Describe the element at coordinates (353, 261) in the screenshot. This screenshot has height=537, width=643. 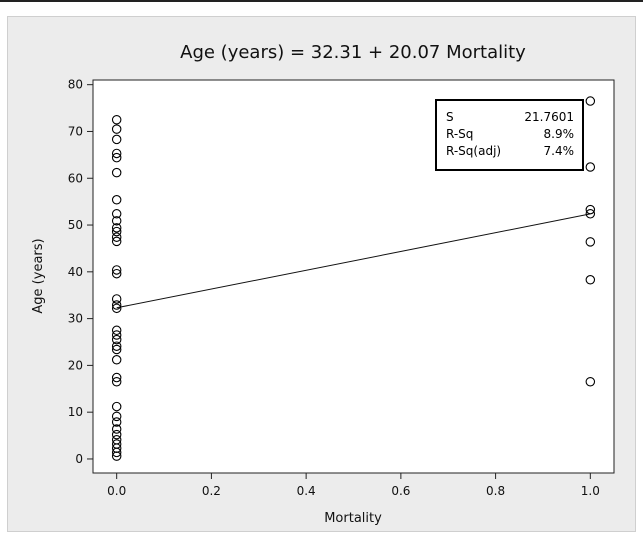
I see `regression-line` at that location.